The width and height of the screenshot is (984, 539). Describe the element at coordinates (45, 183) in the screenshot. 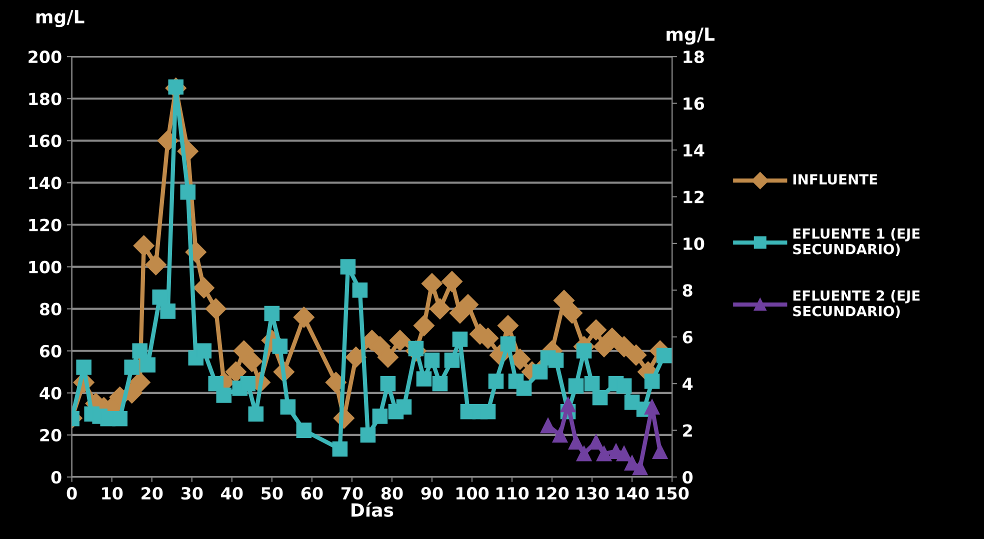

I see `y-tick-label: 140` at that location.